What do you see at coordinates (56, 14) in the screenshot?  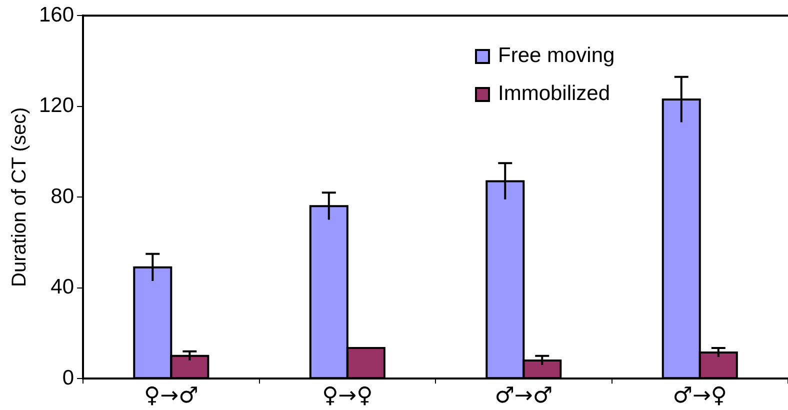 I see `y-tick-label: 160` at bounding box center [56, 14].